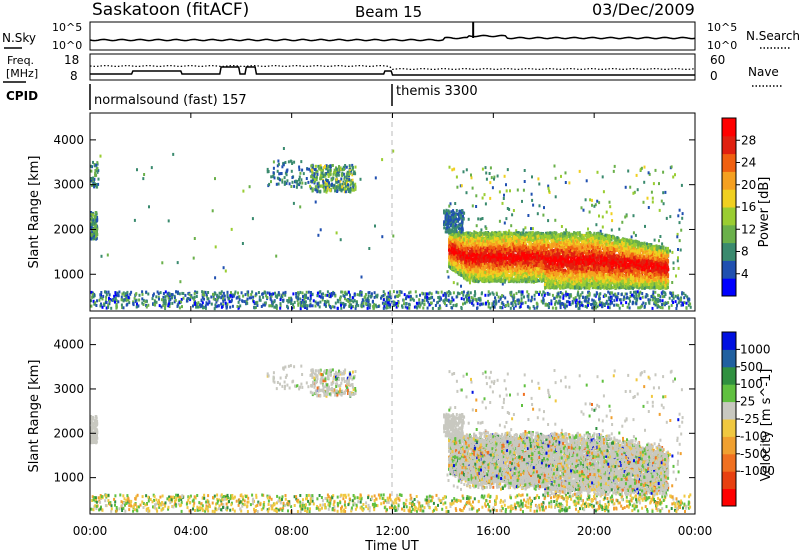 The width and height of the screenshot is (800, 554). Describe the element at coordinates (67, 45) in the screenshot. I see `noise-left-tick-bottom: 10^0` at that location.